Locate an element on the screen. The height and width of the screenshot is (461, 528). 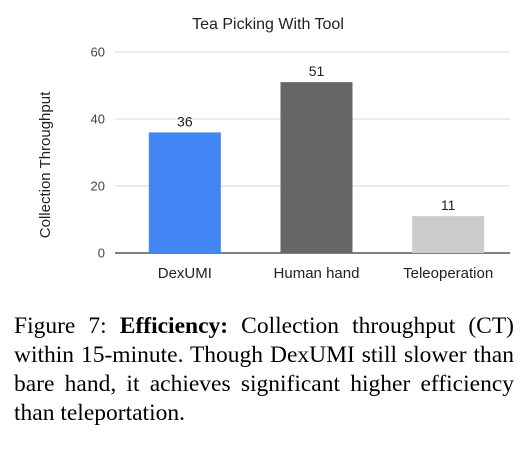
chart-title: Tea Picking With Tool is located at coordinates (268, 24).